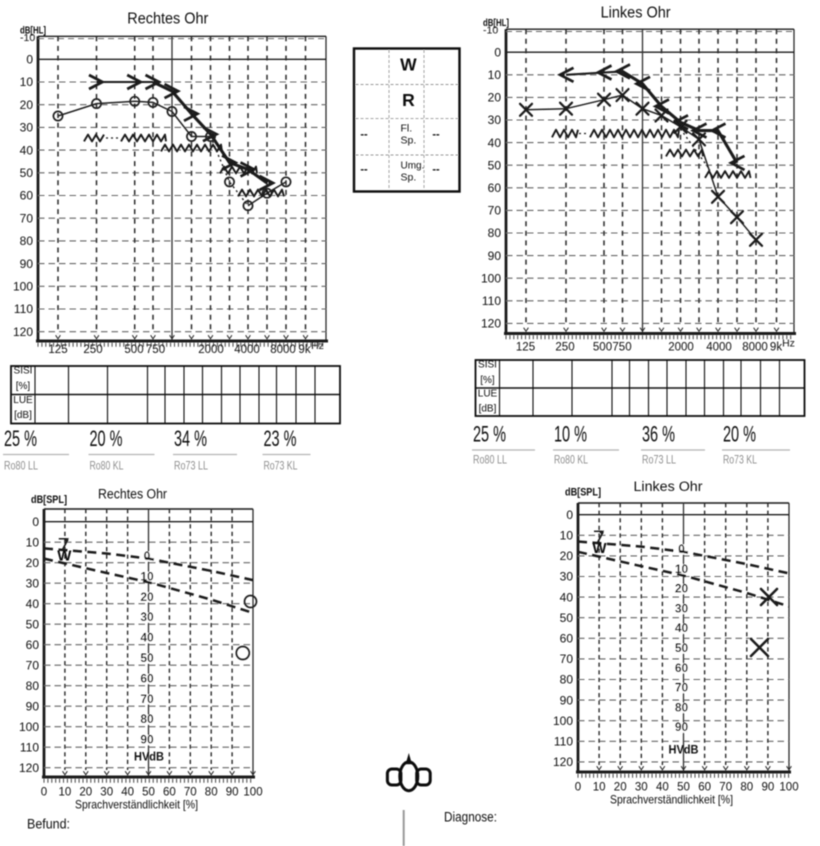 This screenshot has height=846, width=820. Describe the element at coordinates (776, 348) in the screenshot. I see `svg-text: 9k` at that location.